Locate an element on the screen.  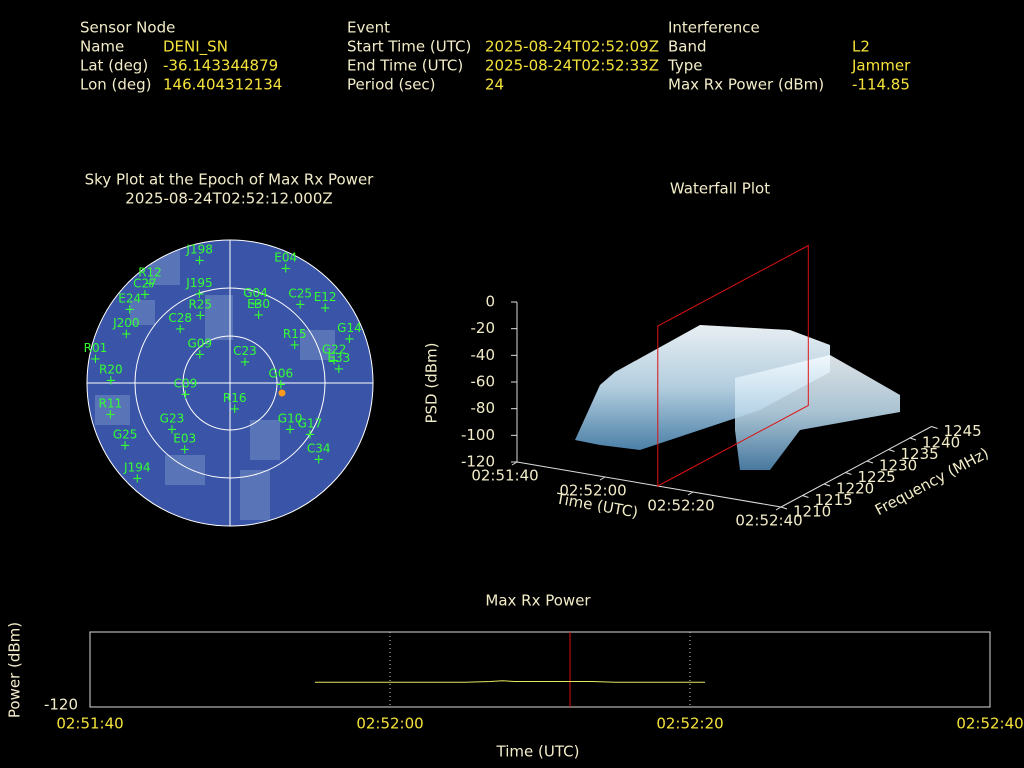
field-value: DENI_SN is located at coordinates (195, 47).